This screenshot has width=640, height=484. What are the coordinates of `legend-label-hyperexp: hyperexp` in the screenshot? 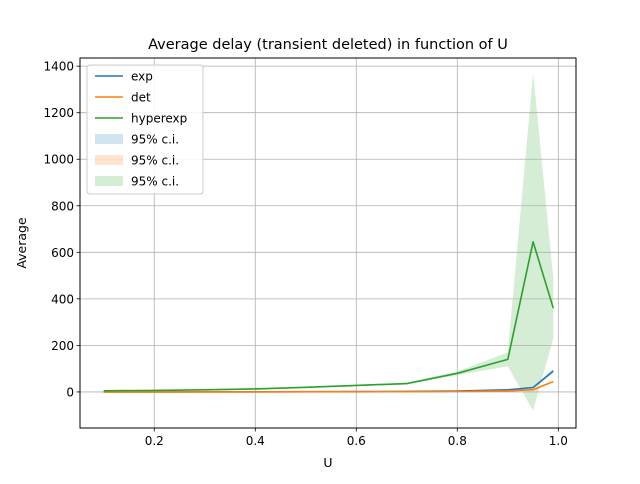 It's located at (159, 119).